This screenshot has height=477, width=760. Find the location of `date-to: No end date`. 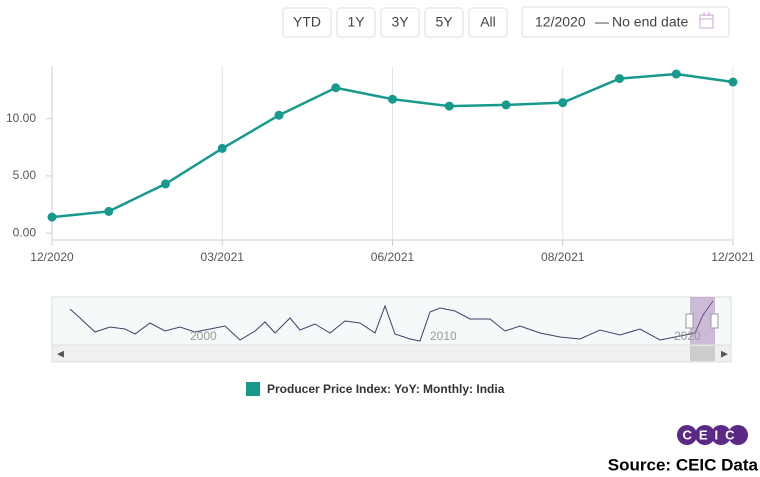

date-to: No end date is located at coordinates (650, 22).